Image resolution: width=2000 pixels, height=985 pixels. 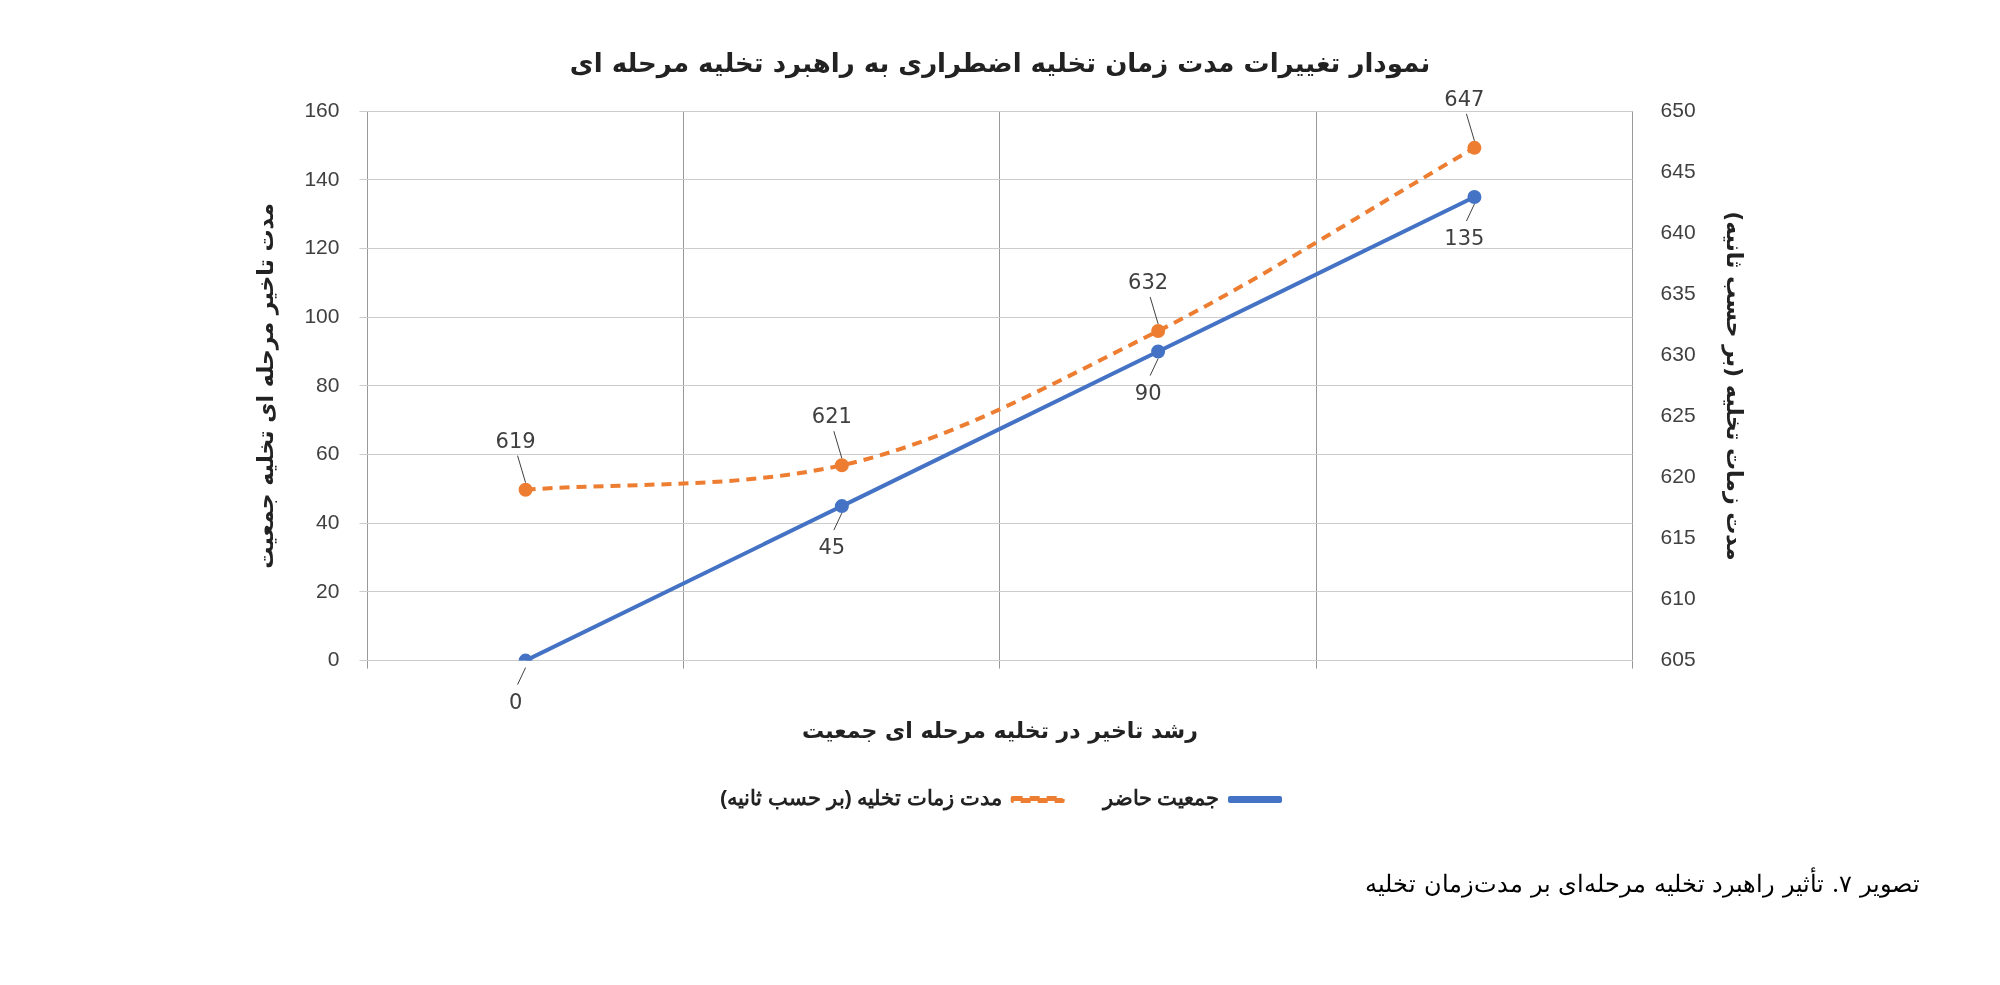 I want to click on y-axis-title: مدت تاخیر مرحله ای تخلیه جمعیت, so click(x=265, y=386).